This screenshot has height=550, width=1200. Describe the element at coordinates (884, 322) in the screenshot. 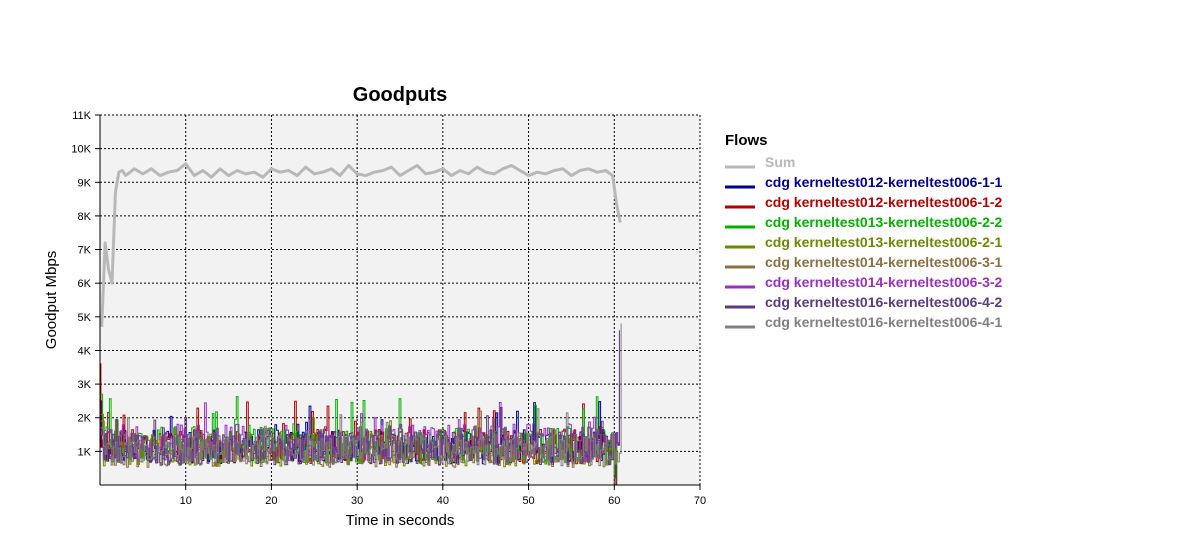

I see `legend-label: cdg kerneltest016-kerneltest006-4-1` at that location.